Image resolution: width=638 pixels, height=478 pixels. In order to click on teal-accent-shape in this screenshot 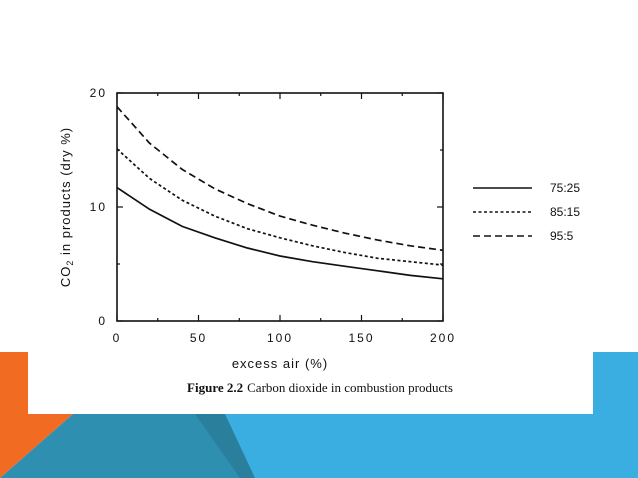, I will do `click(127, 446)`.